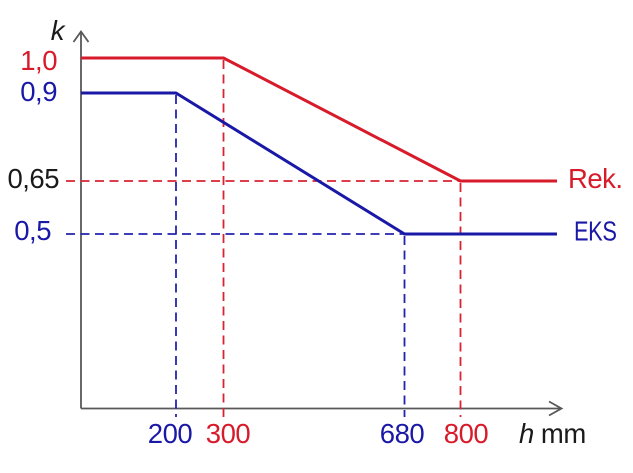 Image resolution: width=633 pixels, height=473 pixels. I want to click on svg-text: Rek., so click(595, 178).